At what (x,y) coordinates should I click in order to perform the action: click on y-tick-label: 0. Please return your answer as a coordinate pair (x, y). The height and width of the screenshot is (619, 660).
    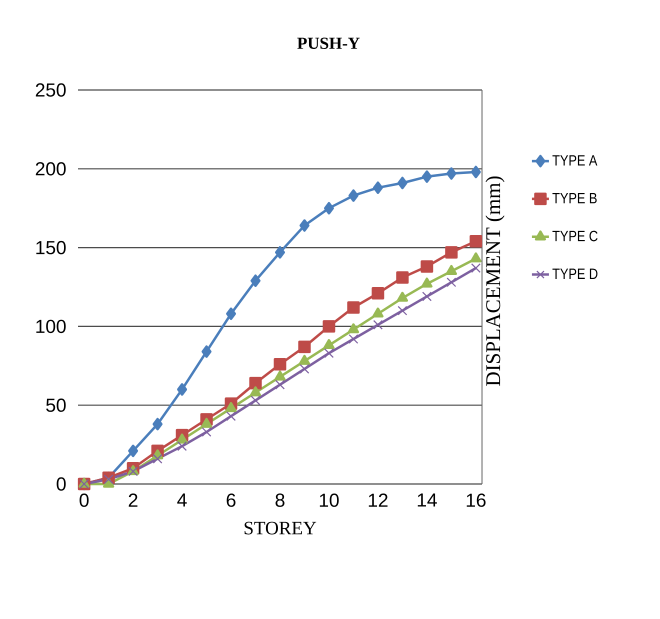
    Looking at the image, I should click on (61, 484).